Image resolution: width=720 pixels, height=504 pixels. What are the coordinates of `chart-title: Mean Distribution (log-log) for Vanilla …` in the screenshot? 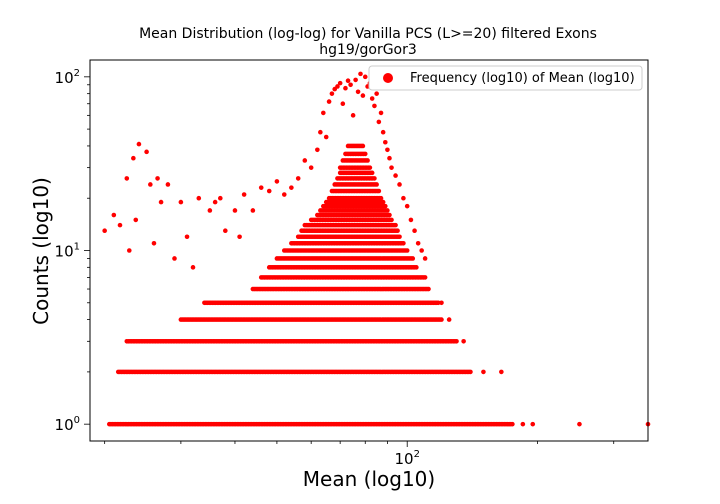 It's located at (368, 34).